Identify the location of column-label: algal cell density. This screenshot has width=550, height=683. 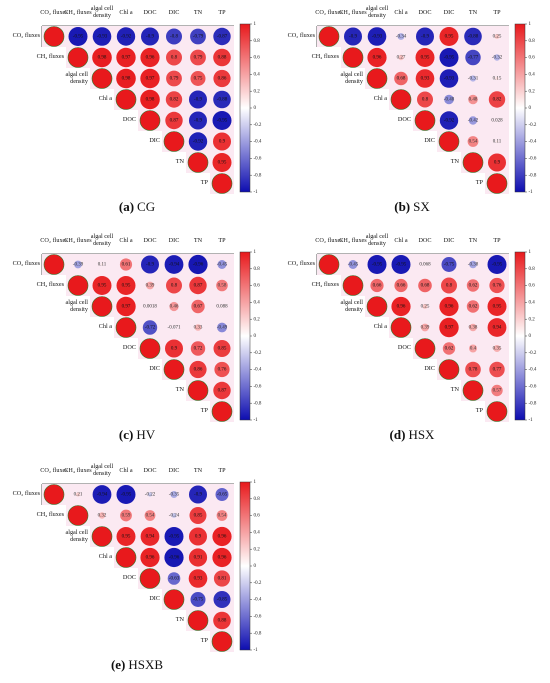
(377, 240).